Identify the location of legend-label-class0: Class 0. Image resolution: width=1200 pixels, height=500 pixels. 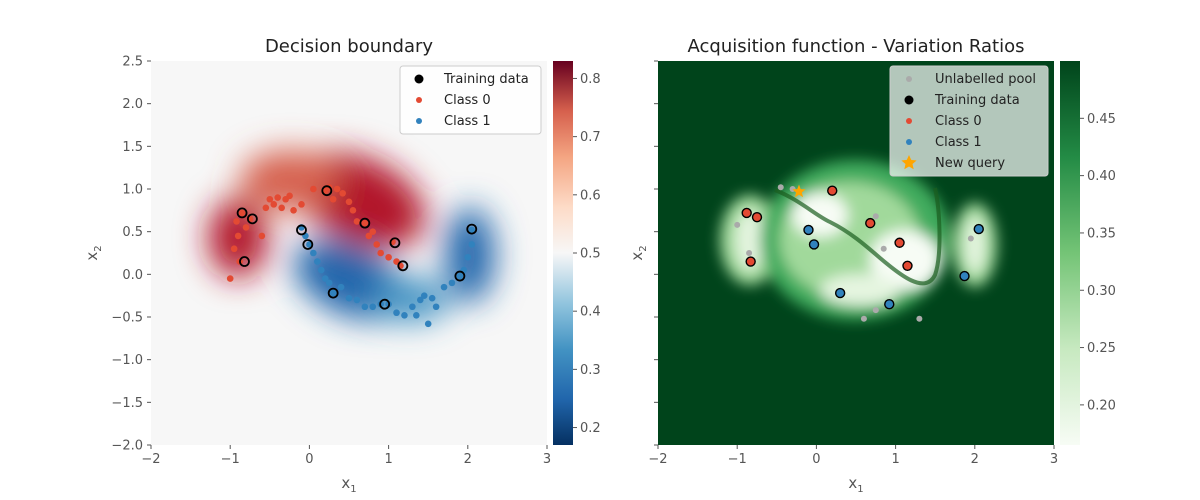
(467, 100).